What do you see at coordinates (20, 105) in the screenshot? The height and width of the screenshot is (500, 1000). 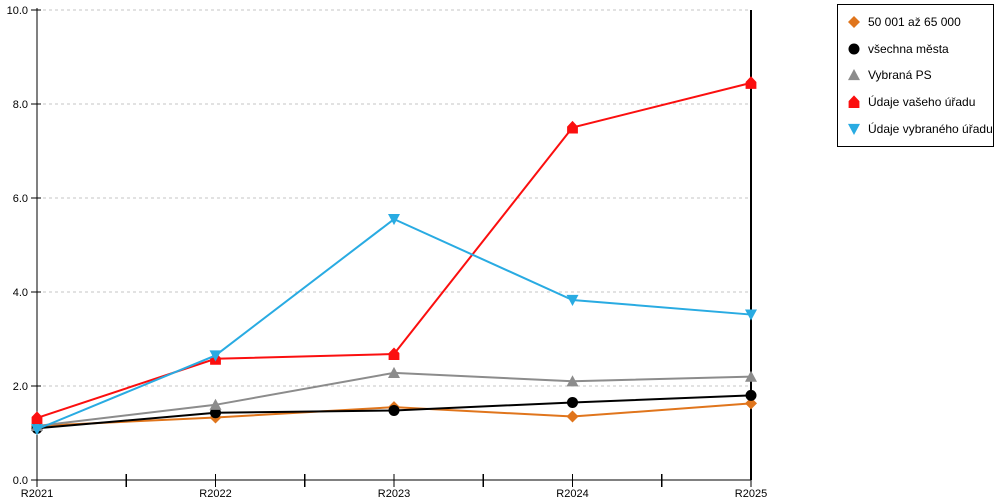 I see `y-tick-label: 8.0` at bounding box center [20, 105].